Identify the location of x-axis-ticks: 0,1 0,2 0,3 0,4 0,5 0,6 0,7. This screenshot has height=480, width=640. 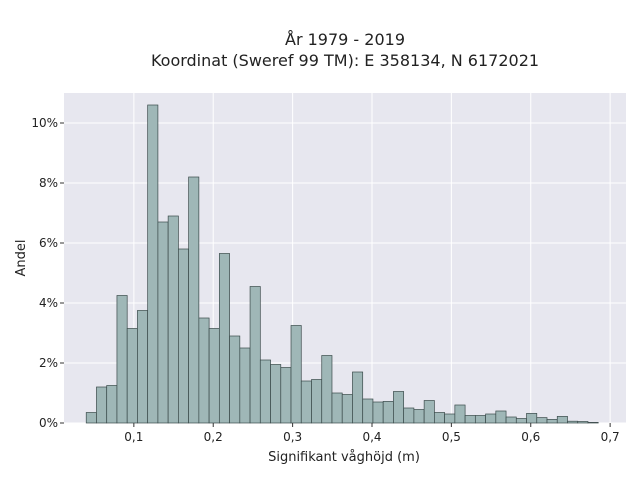
(372, 433).